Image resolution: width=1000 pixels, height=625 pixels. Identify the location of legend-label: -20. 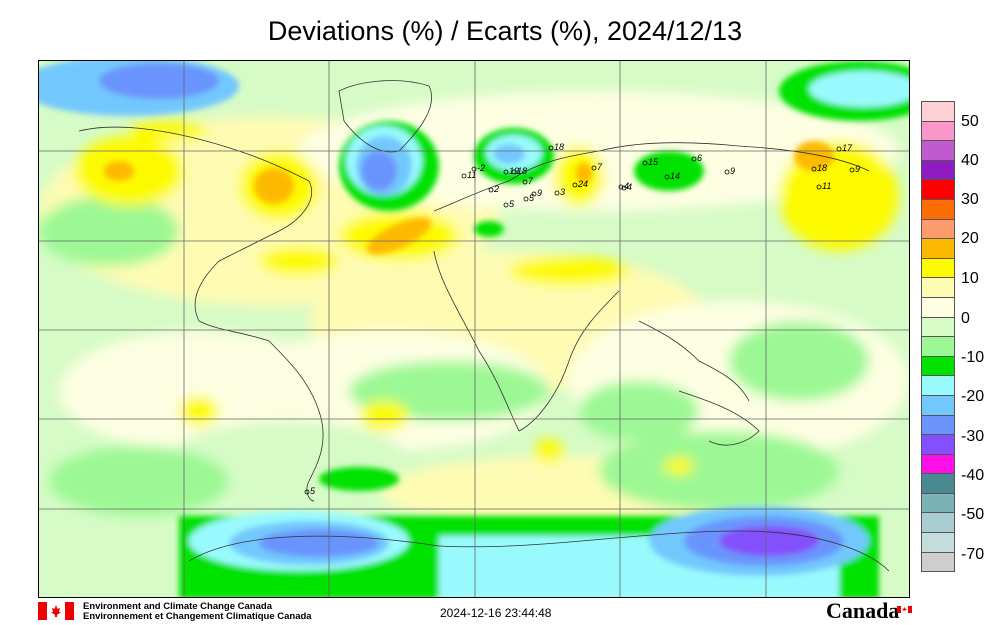
(973, 396).